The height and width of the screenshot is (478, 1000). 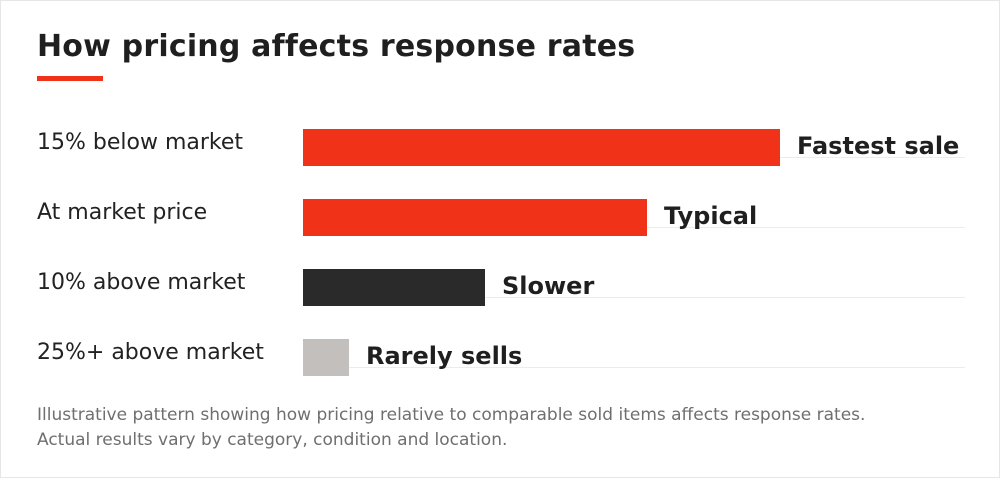 I want to click on chart-title: How pricing affects response rates, so click(x=336, y=46).